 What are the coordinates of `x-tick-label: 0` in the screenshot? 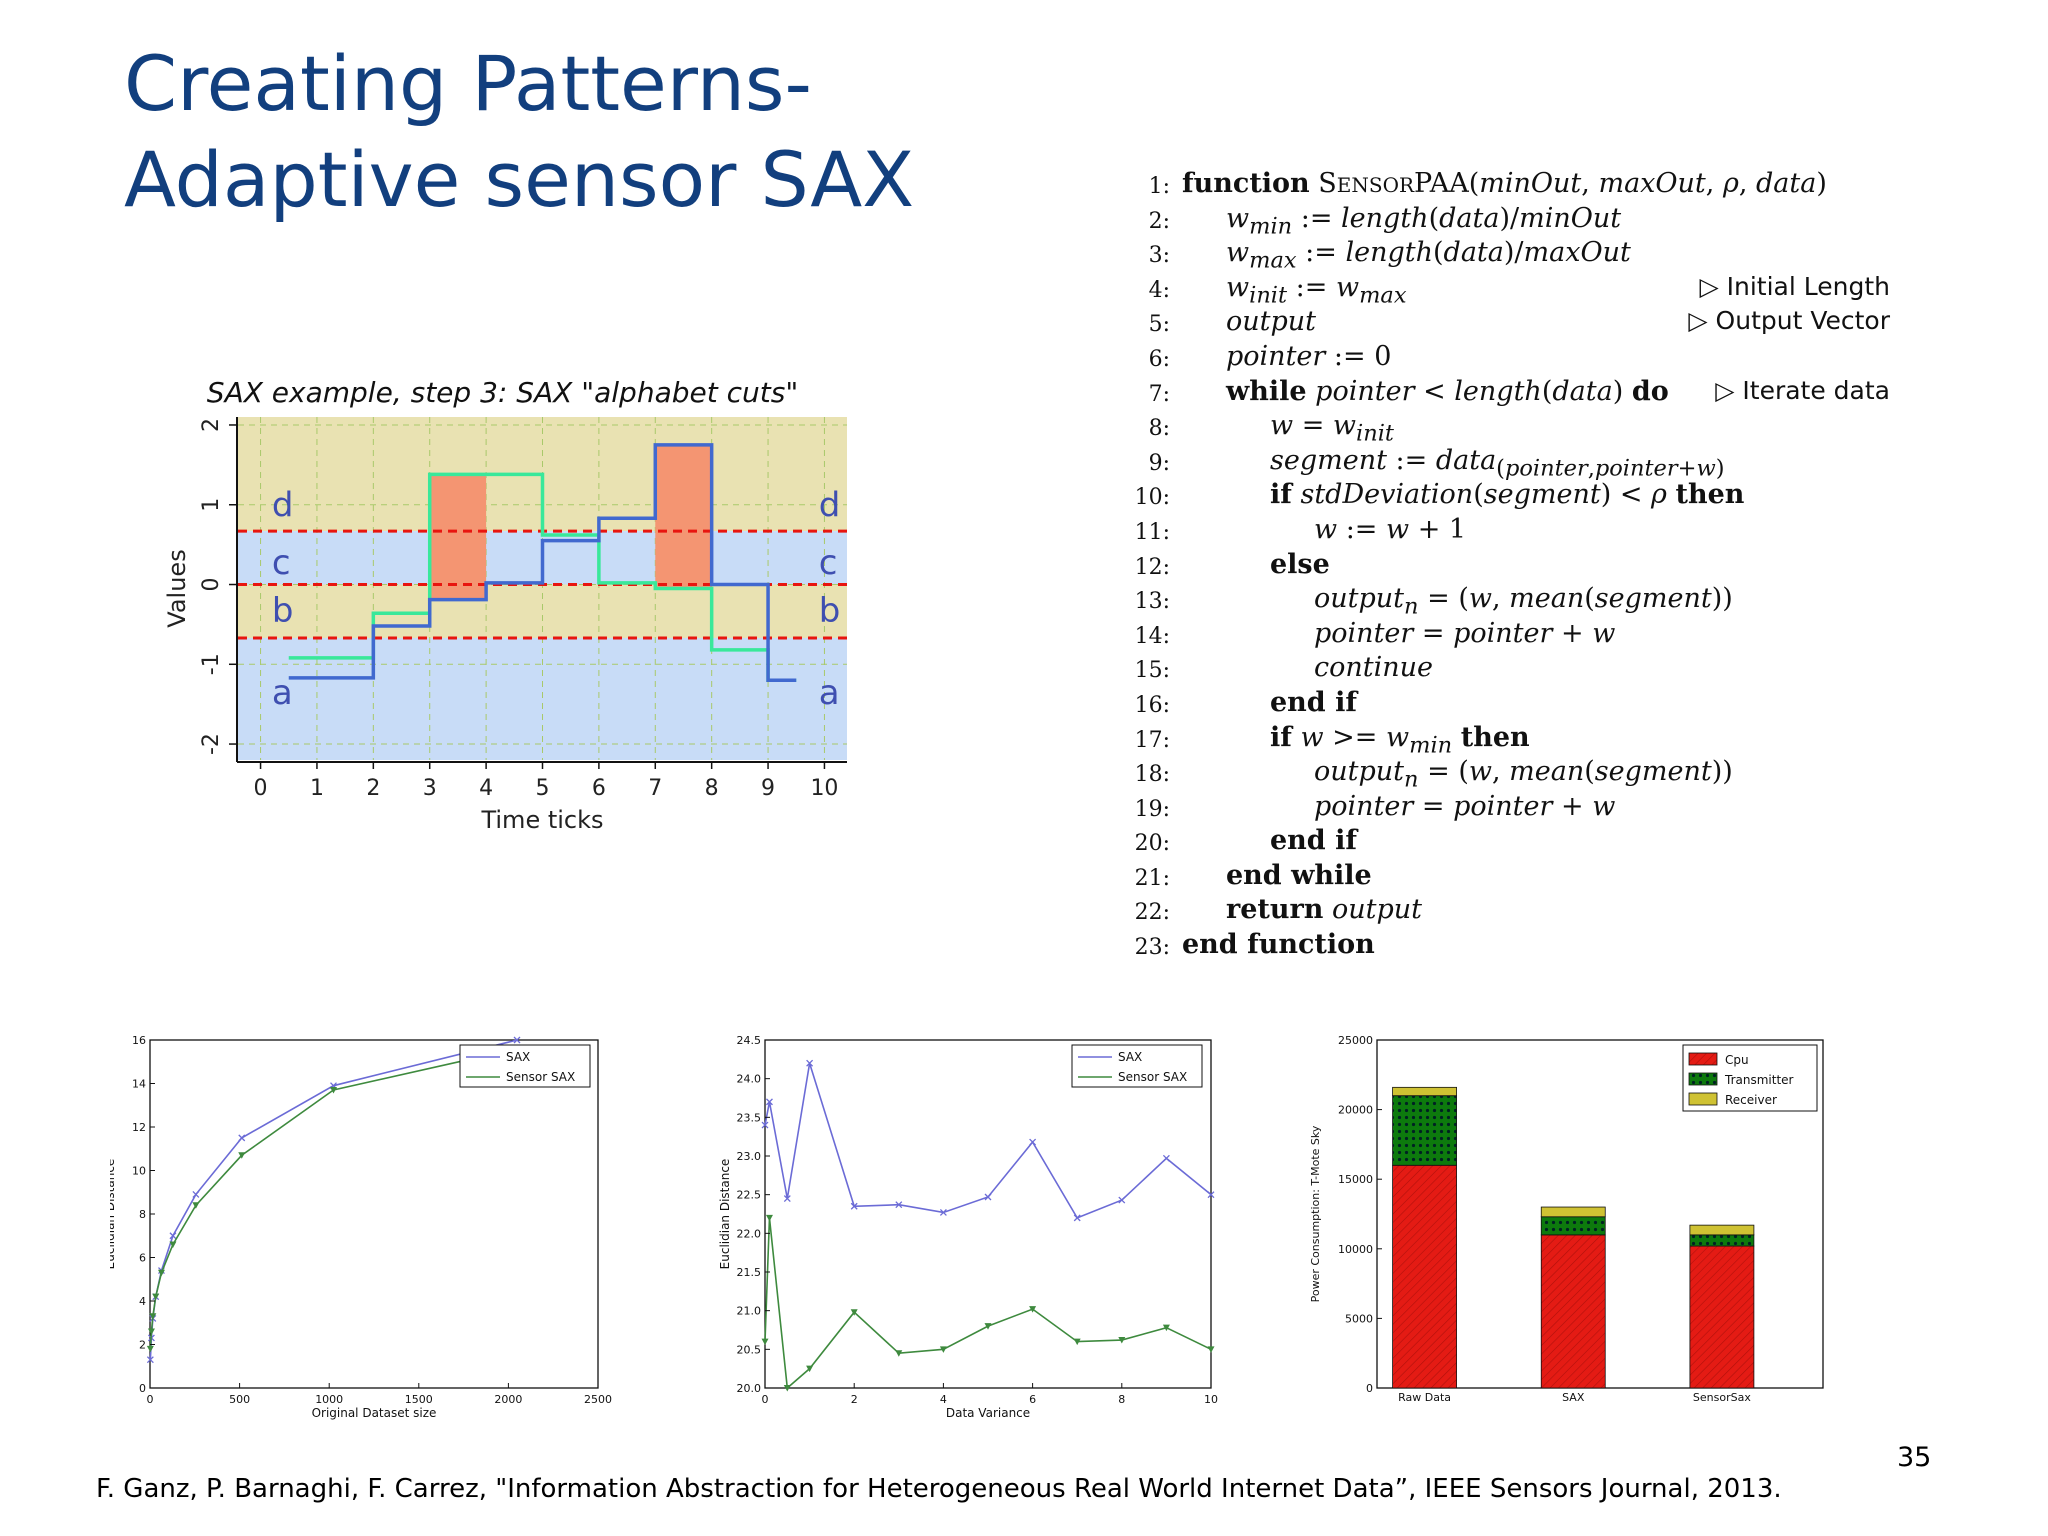 It's located at (261, 788).